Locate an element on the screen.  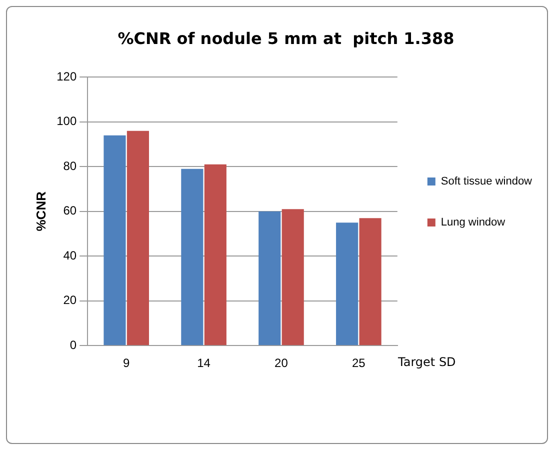
y-tick-label: 80 is located at coordinates (70, 165).